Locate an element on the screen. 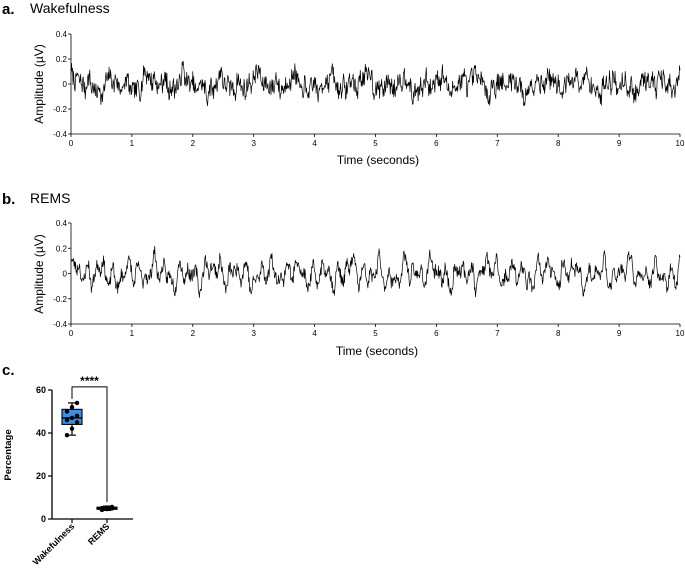 The height and width of the screenshot is (574, 685). significance-label: **** is located at coordinates (89, 381).